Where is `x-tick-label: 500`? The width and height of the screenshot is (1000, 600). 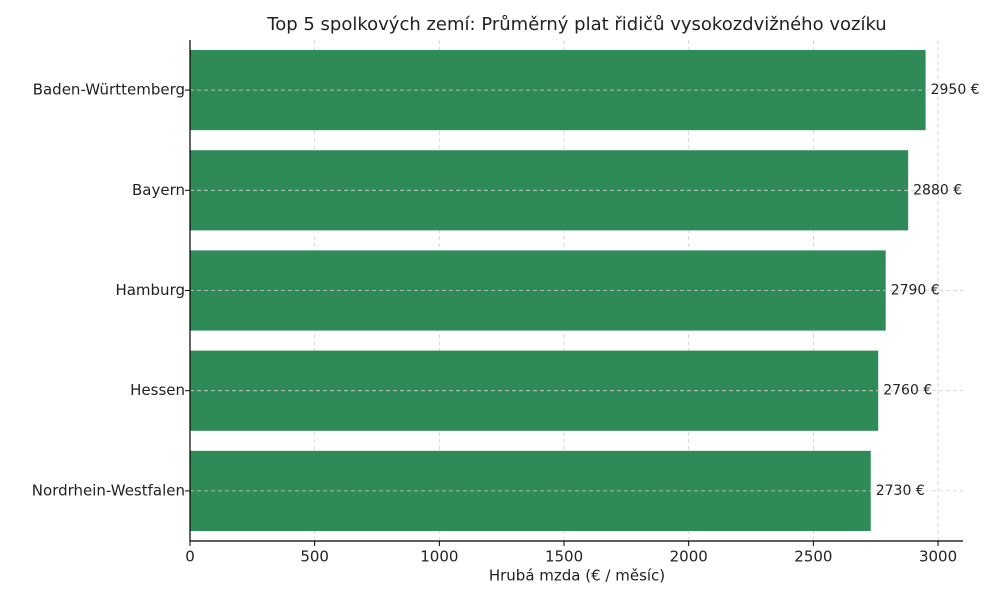 x-tick-label: 500 is located at coordinates (314, 557).